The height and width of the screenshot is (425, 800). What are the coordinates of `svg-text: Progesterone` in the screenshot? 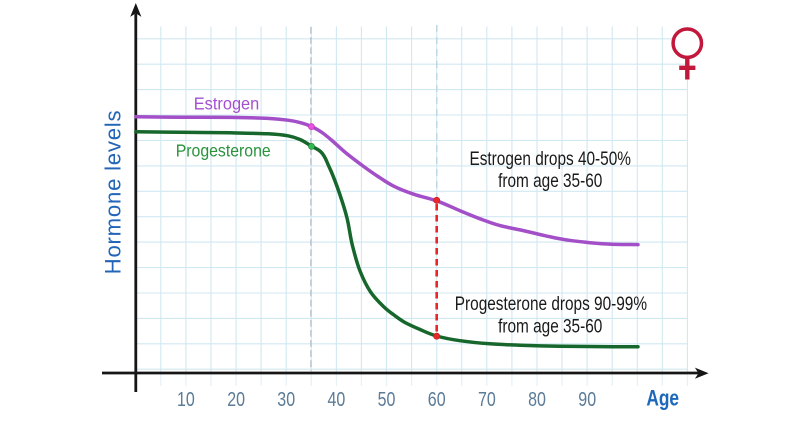 It's located at (223, 150).